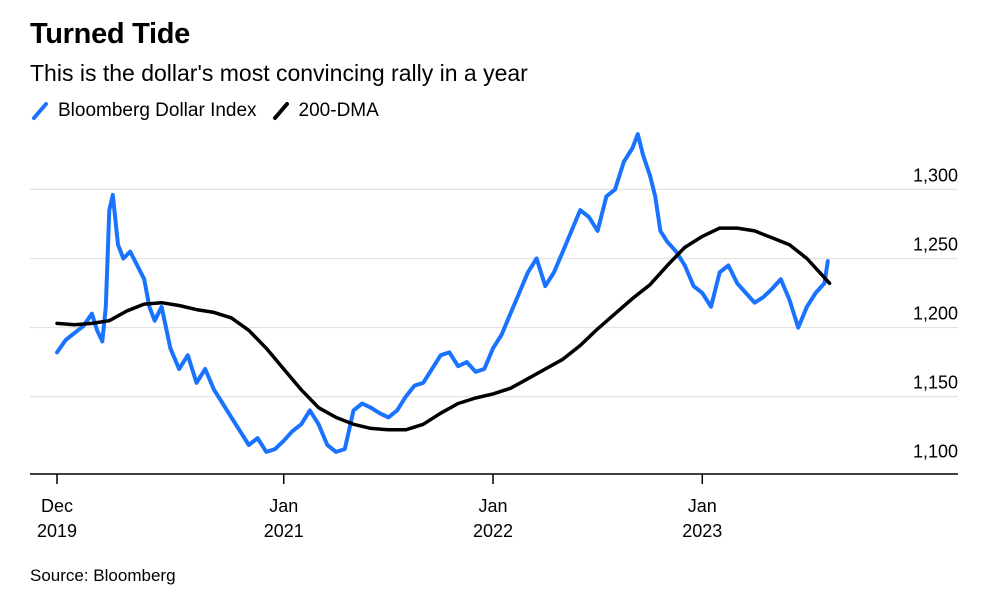  What do you see at coordinates (284, 531) in the screenshot?
I see `x-tick-label: 2021` at bounding box center [284, 531].